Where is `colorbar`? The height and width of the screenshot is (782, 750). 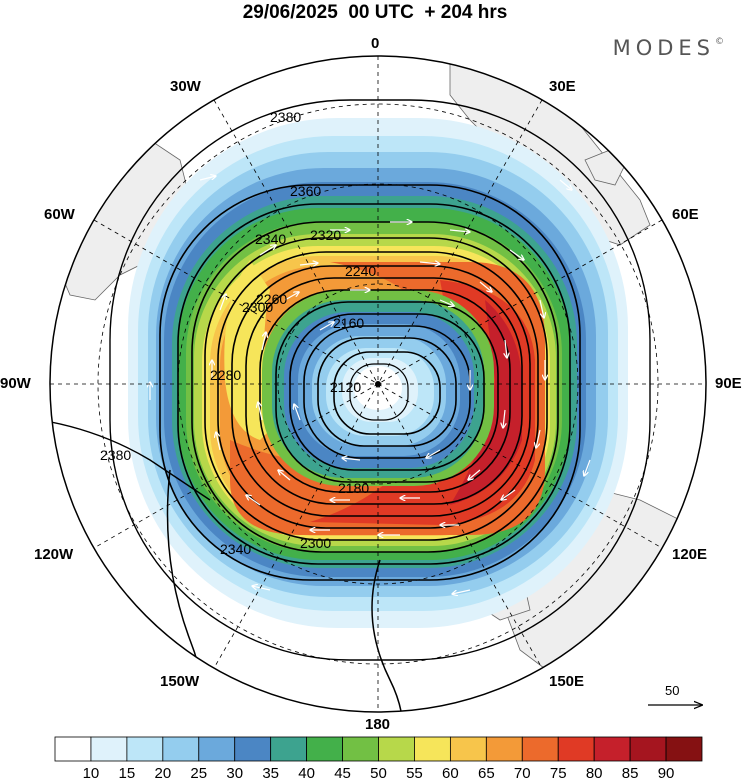
colorbar is located at coordinates (378, 749).